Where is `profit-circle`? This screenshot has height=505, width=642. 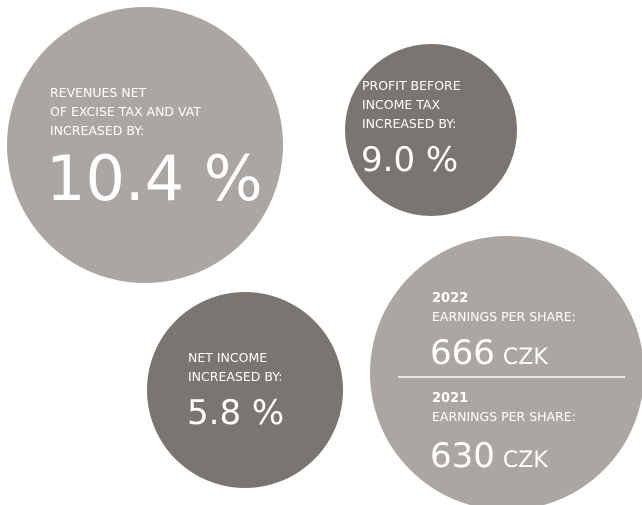
profit-circle is located at coordinates (431, 130).